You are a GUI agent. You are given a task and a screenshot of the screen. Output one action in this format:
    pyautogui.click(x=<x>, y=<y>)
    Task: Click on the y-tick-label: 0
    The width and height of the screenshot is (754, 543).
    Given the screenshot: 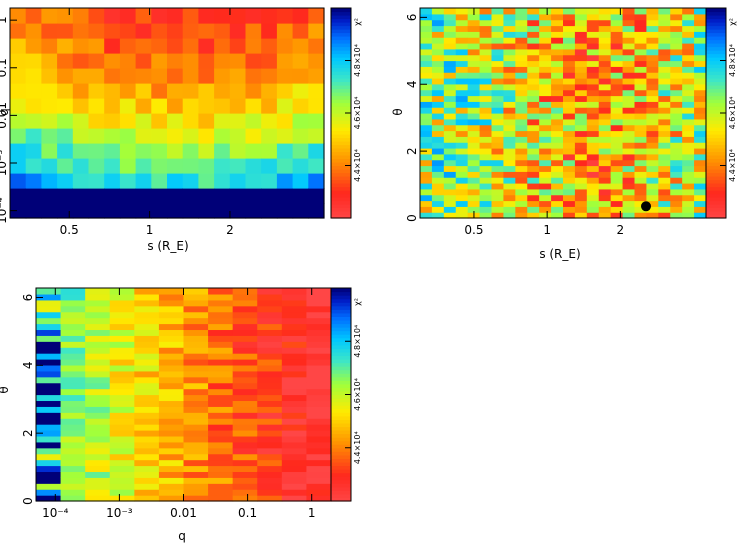 What is the action you would take?
    pyautogui.click(x=28, y=501)
    